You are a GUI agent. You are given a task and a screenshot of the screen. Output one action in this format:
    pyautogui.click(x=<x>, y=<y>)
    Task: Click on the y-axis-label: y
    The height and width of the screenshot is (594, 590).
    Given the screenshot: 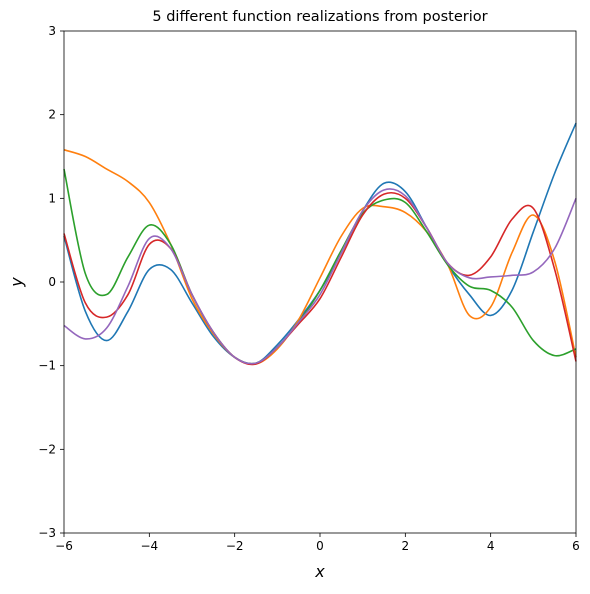 What is the action you would take?
    pyautogui.click(x=16, y=282)
    